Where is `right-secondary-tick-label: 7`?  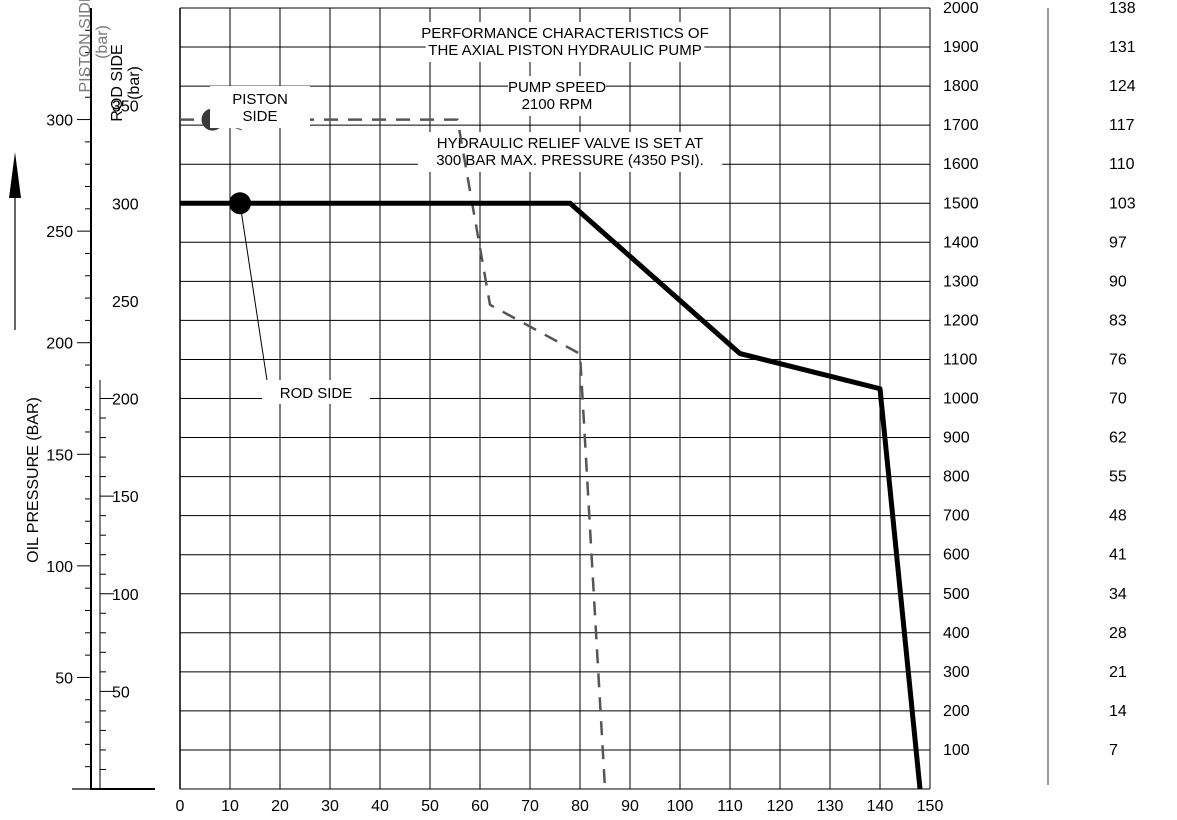 right-secondary-tick-label: 7 is located at coordinates (1113, 750).